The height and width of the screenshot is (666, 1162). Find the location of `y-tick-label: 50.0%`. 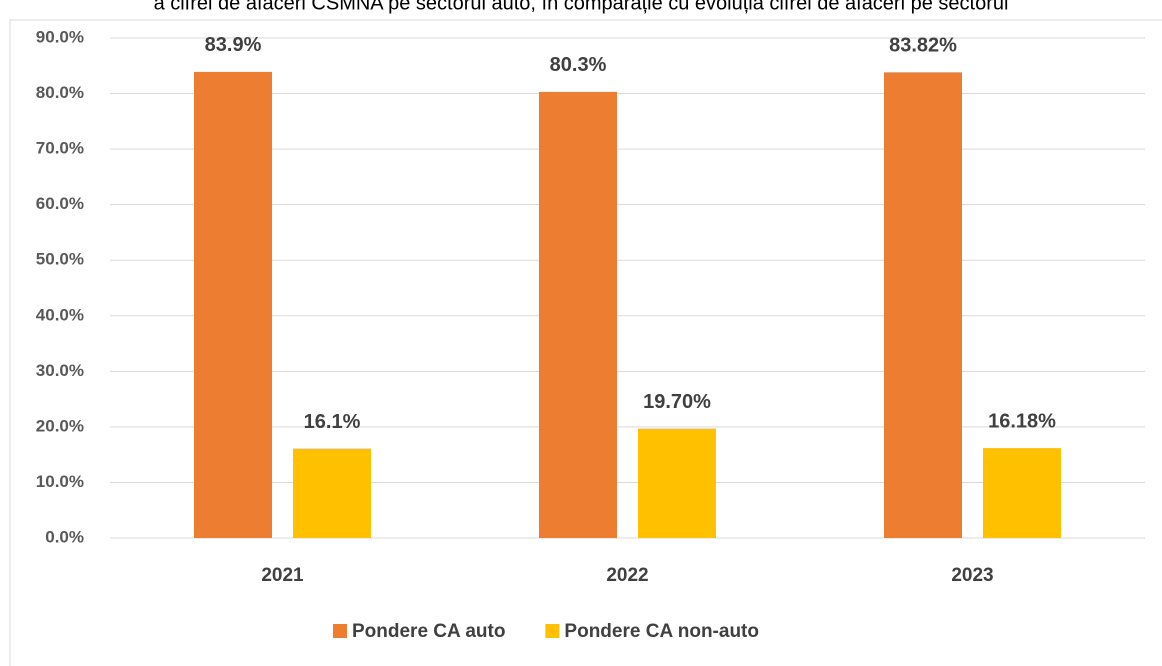

y-tick-label: 50.0% is located at coordinates (60, 259).